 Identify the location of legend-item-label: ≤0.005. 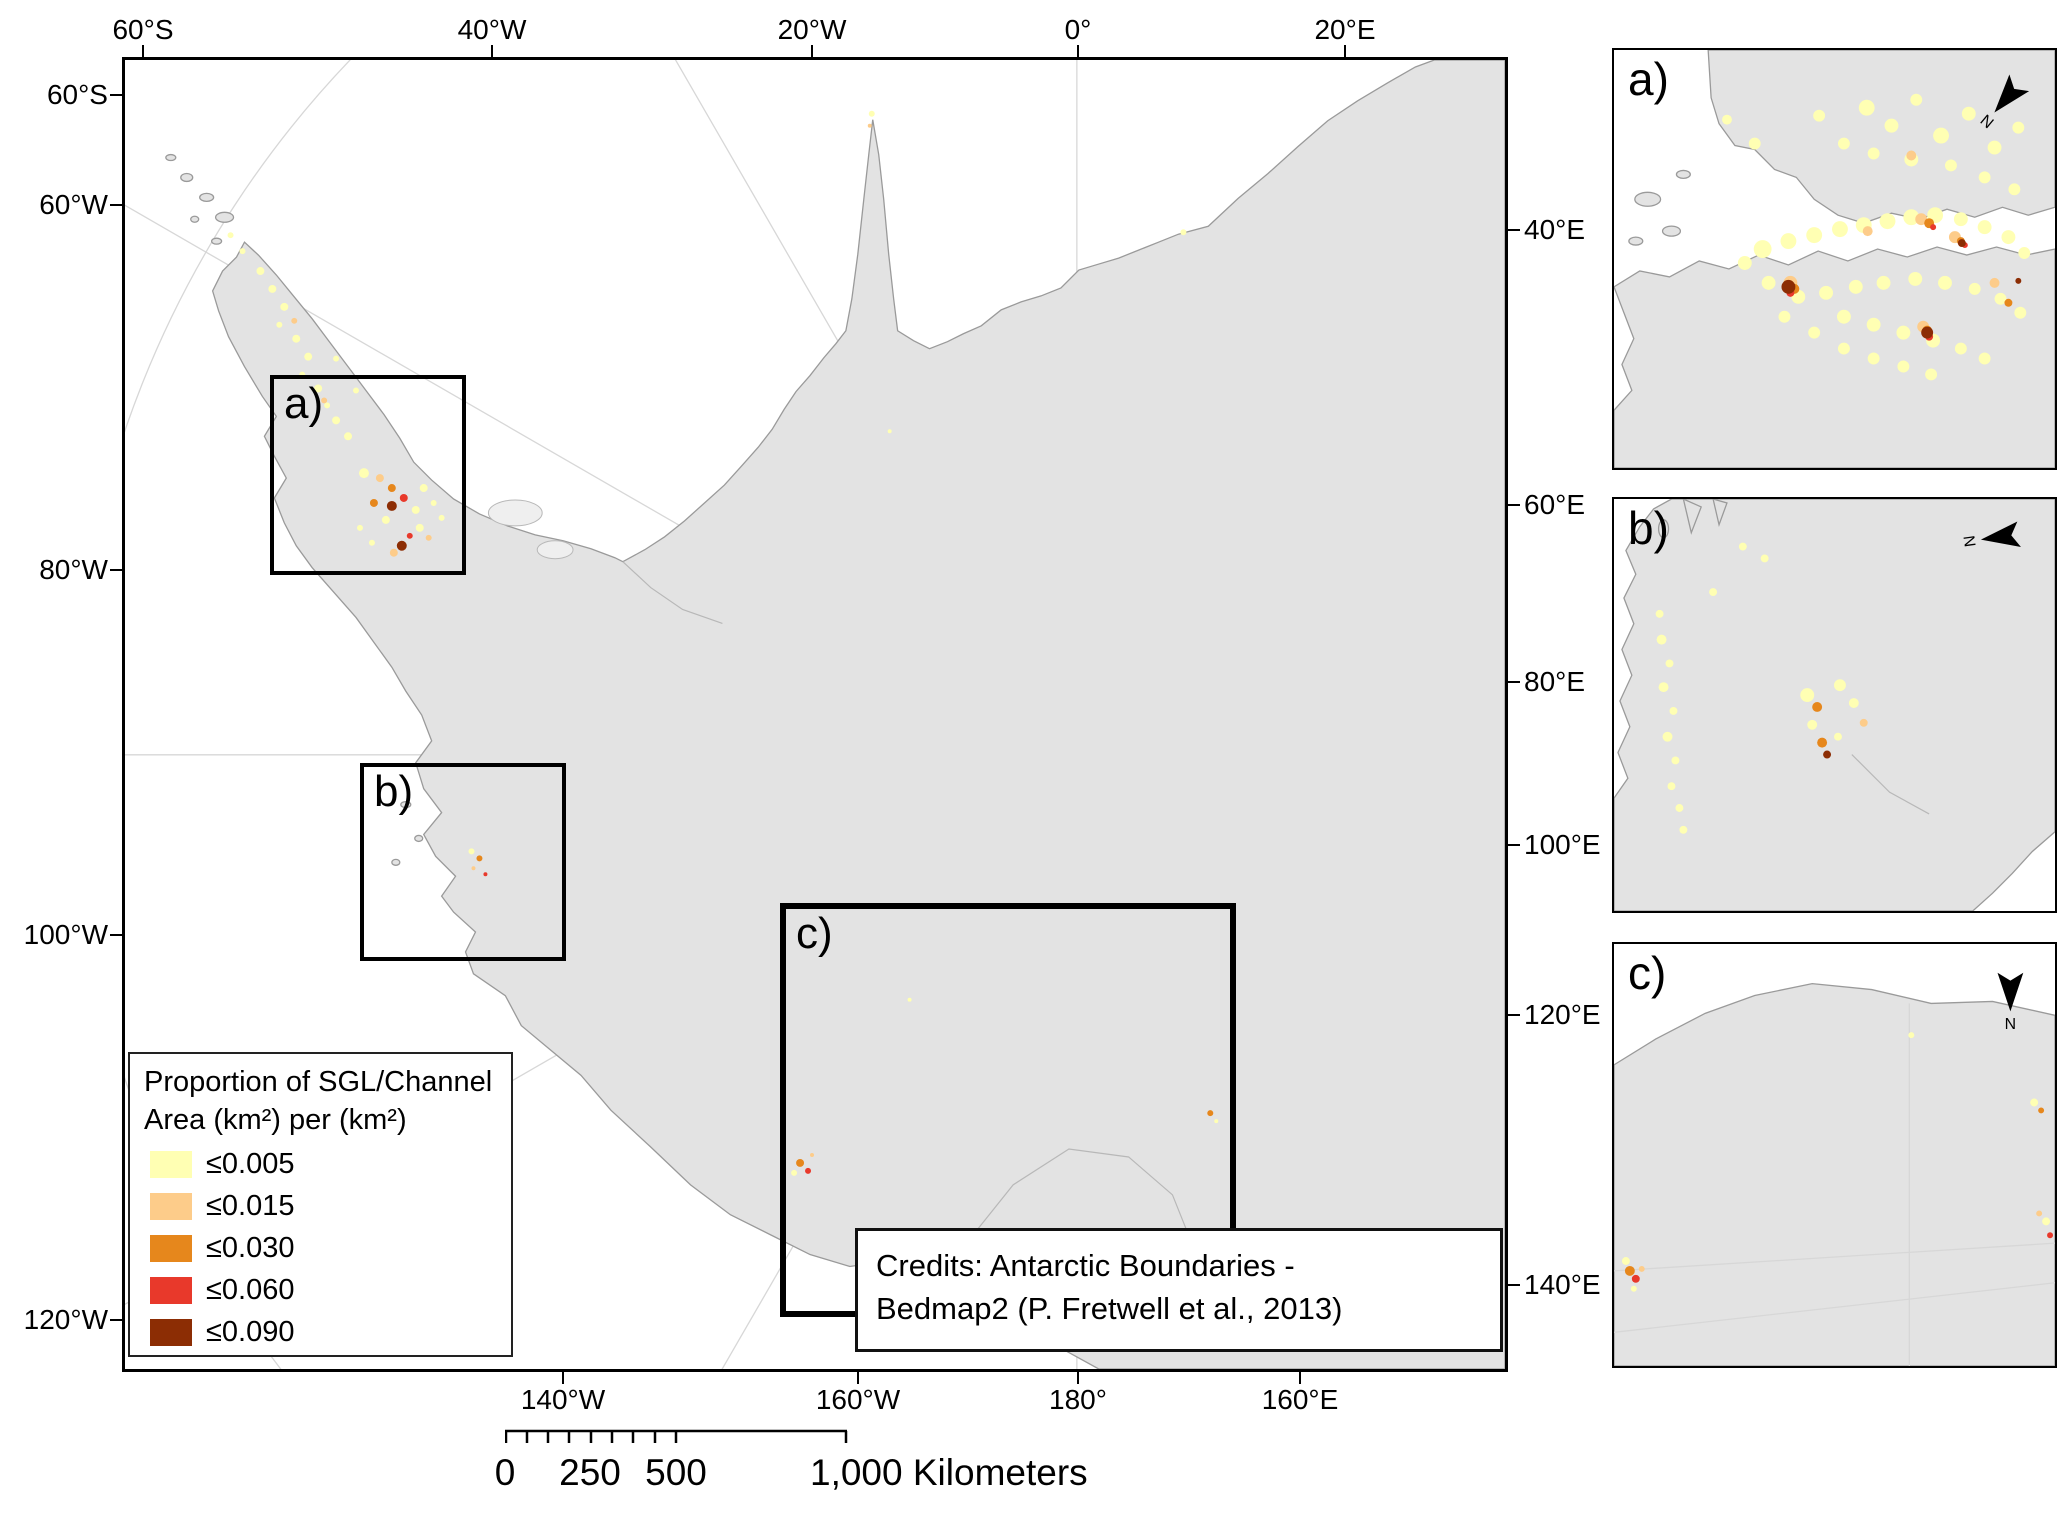
(250, 1164).